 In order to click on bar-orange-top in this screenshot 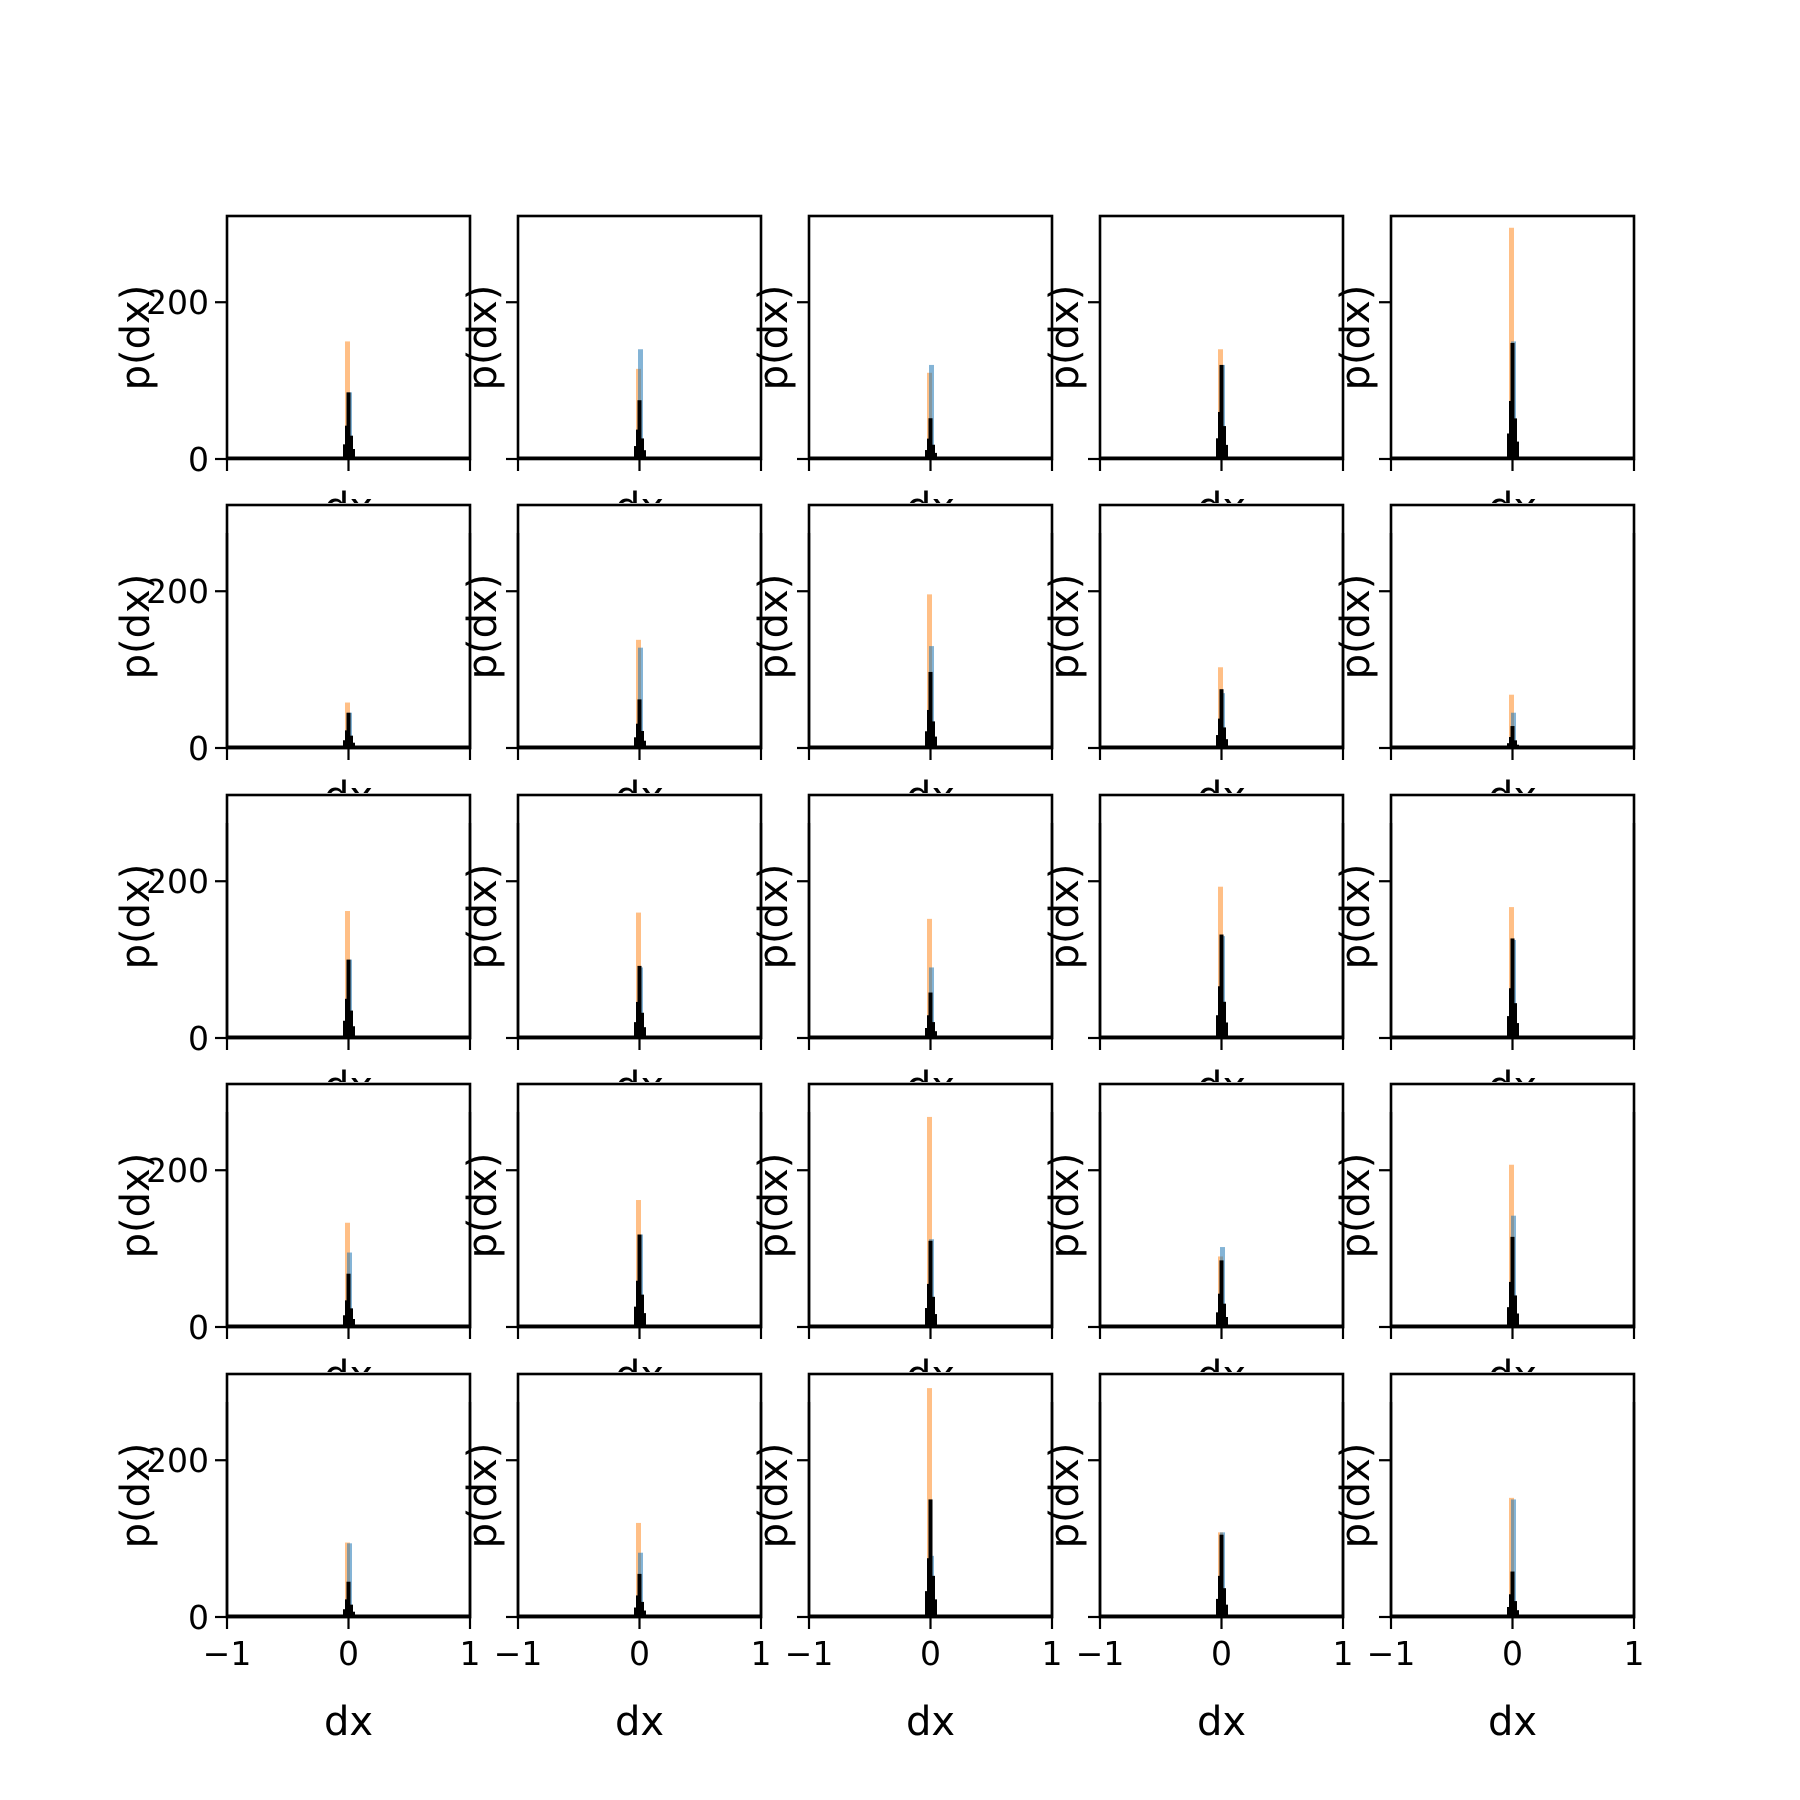, I will do `click(929, 1395)`.